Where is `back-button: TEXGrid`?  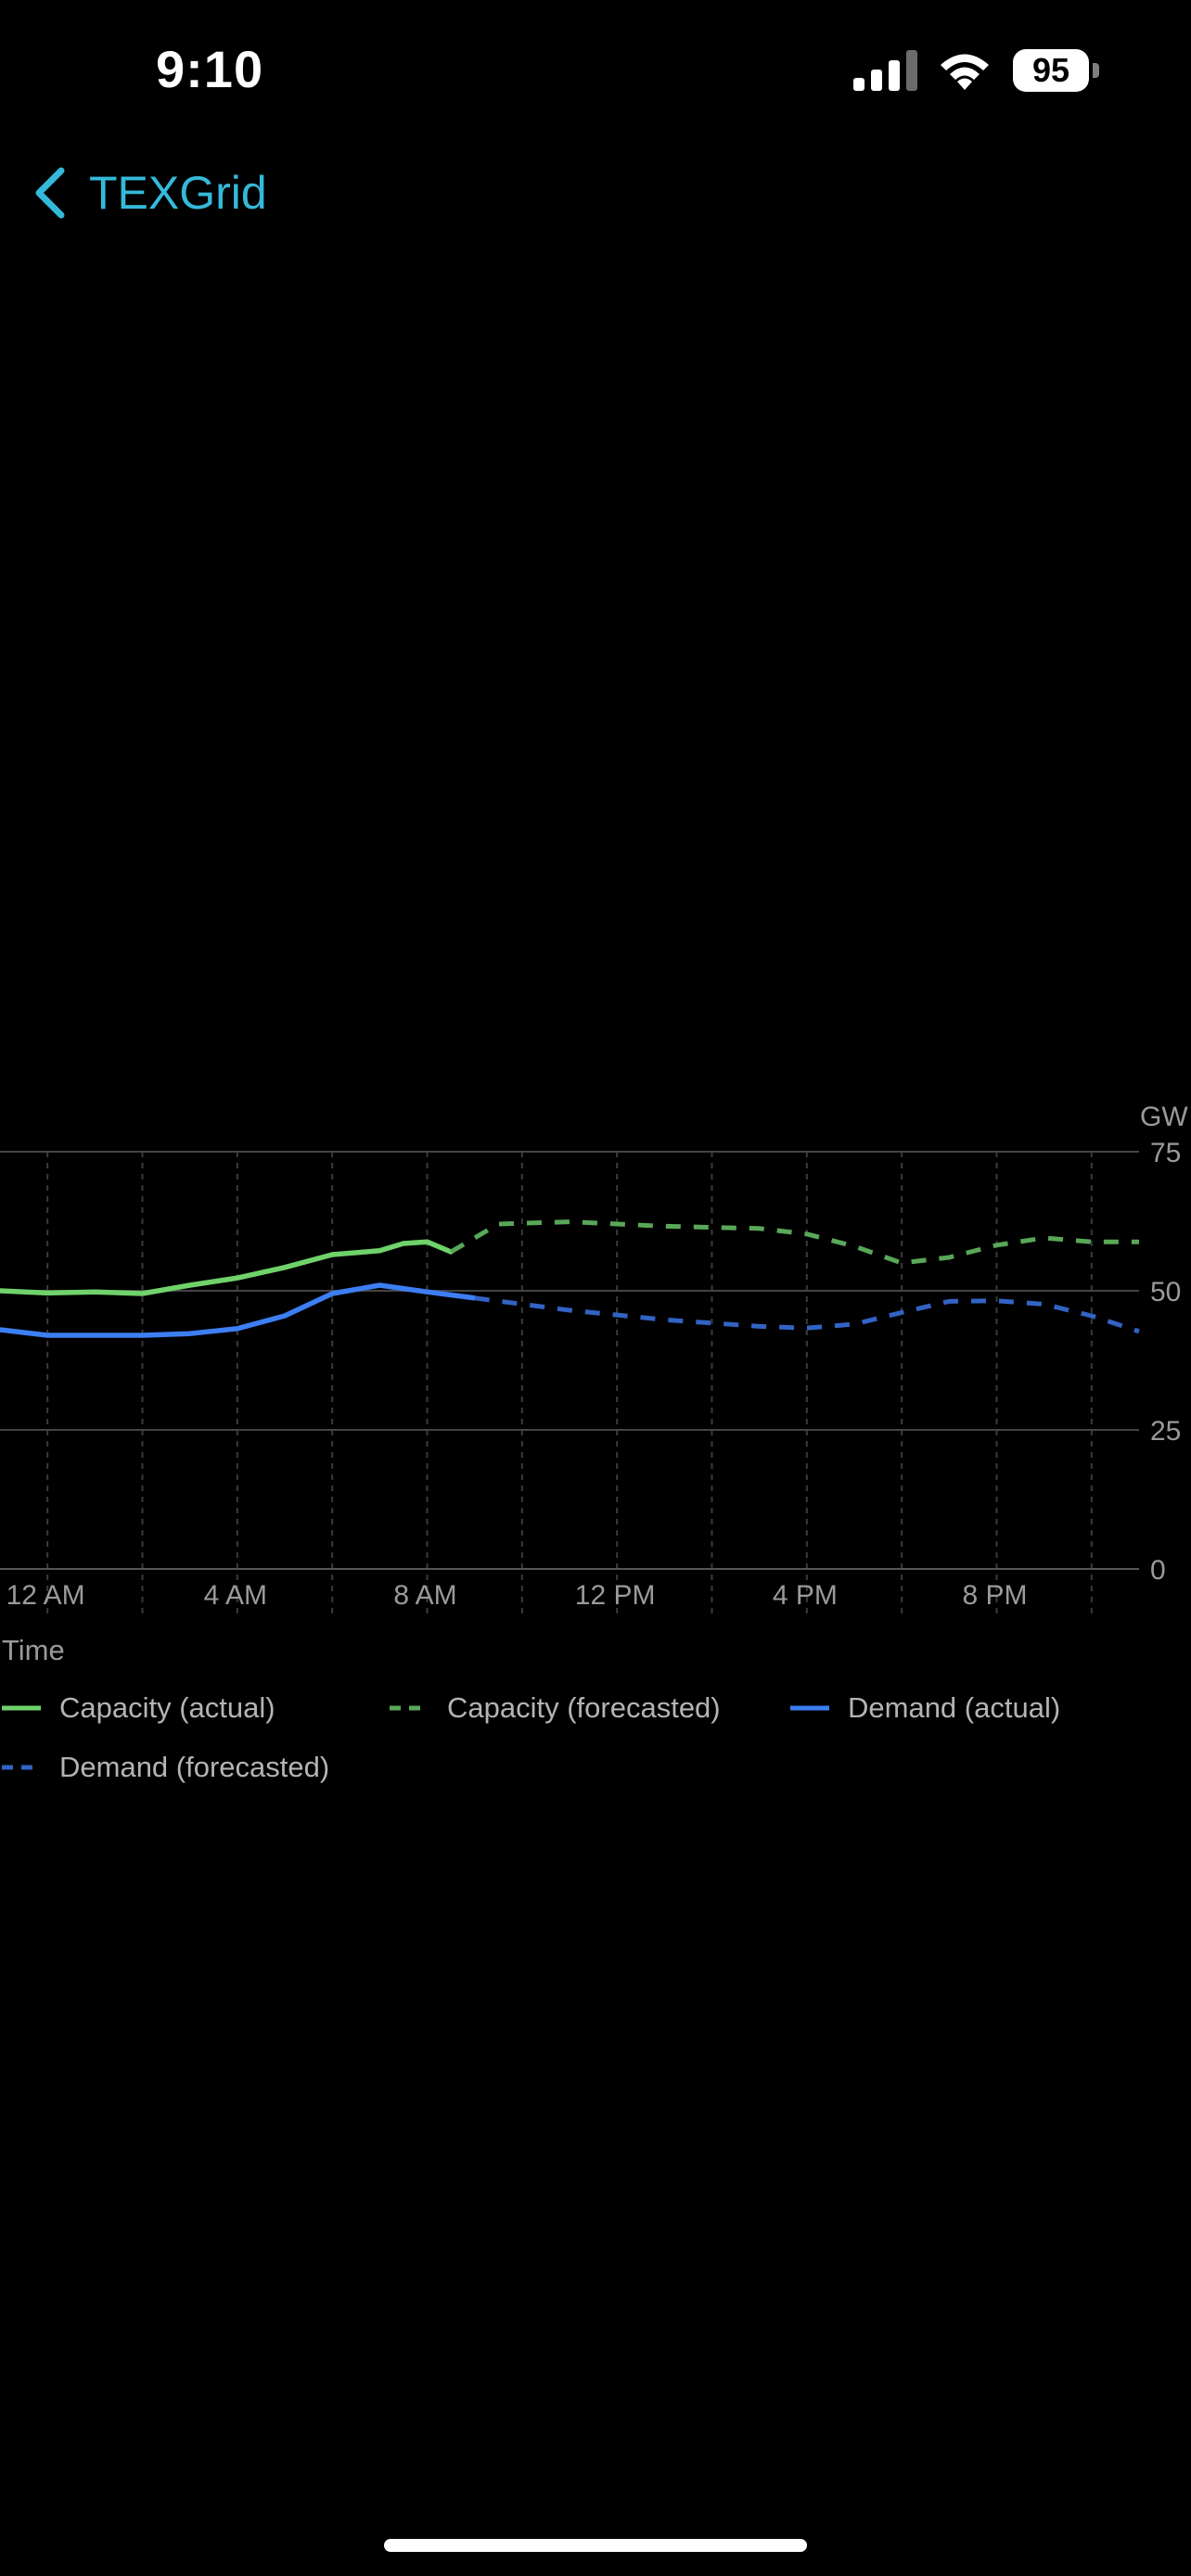
back-button: TEXGrid is located at coordinates (149, 193).